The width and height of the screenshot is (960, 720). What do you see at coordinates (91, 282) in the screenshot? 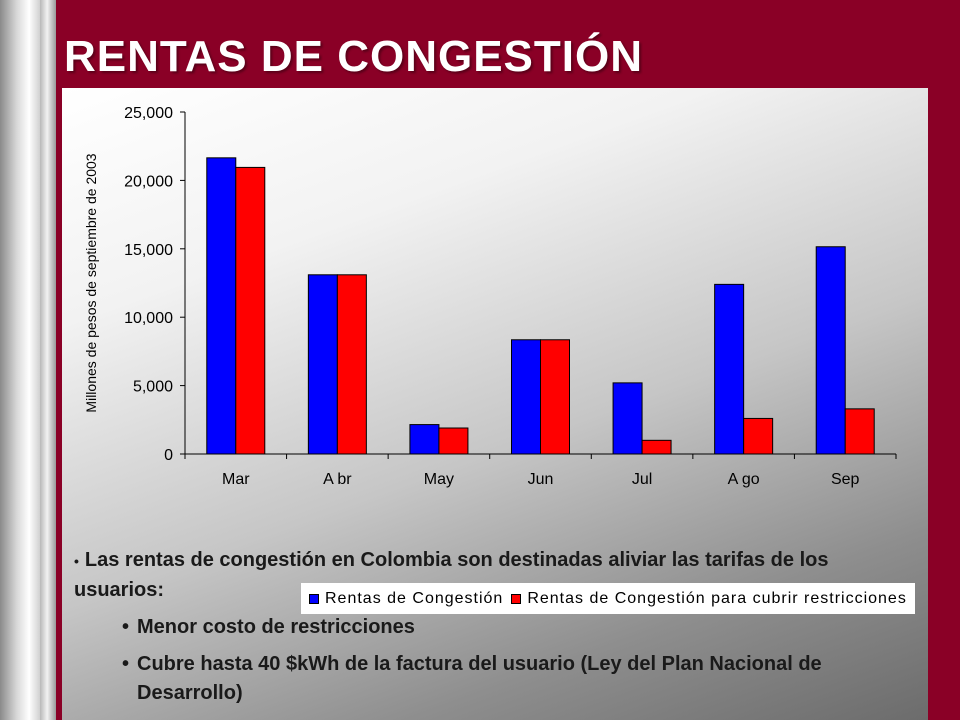
I see `y-axis-title: Millones de pesos de septiembre de 2003` at bounding box center [91, 282].